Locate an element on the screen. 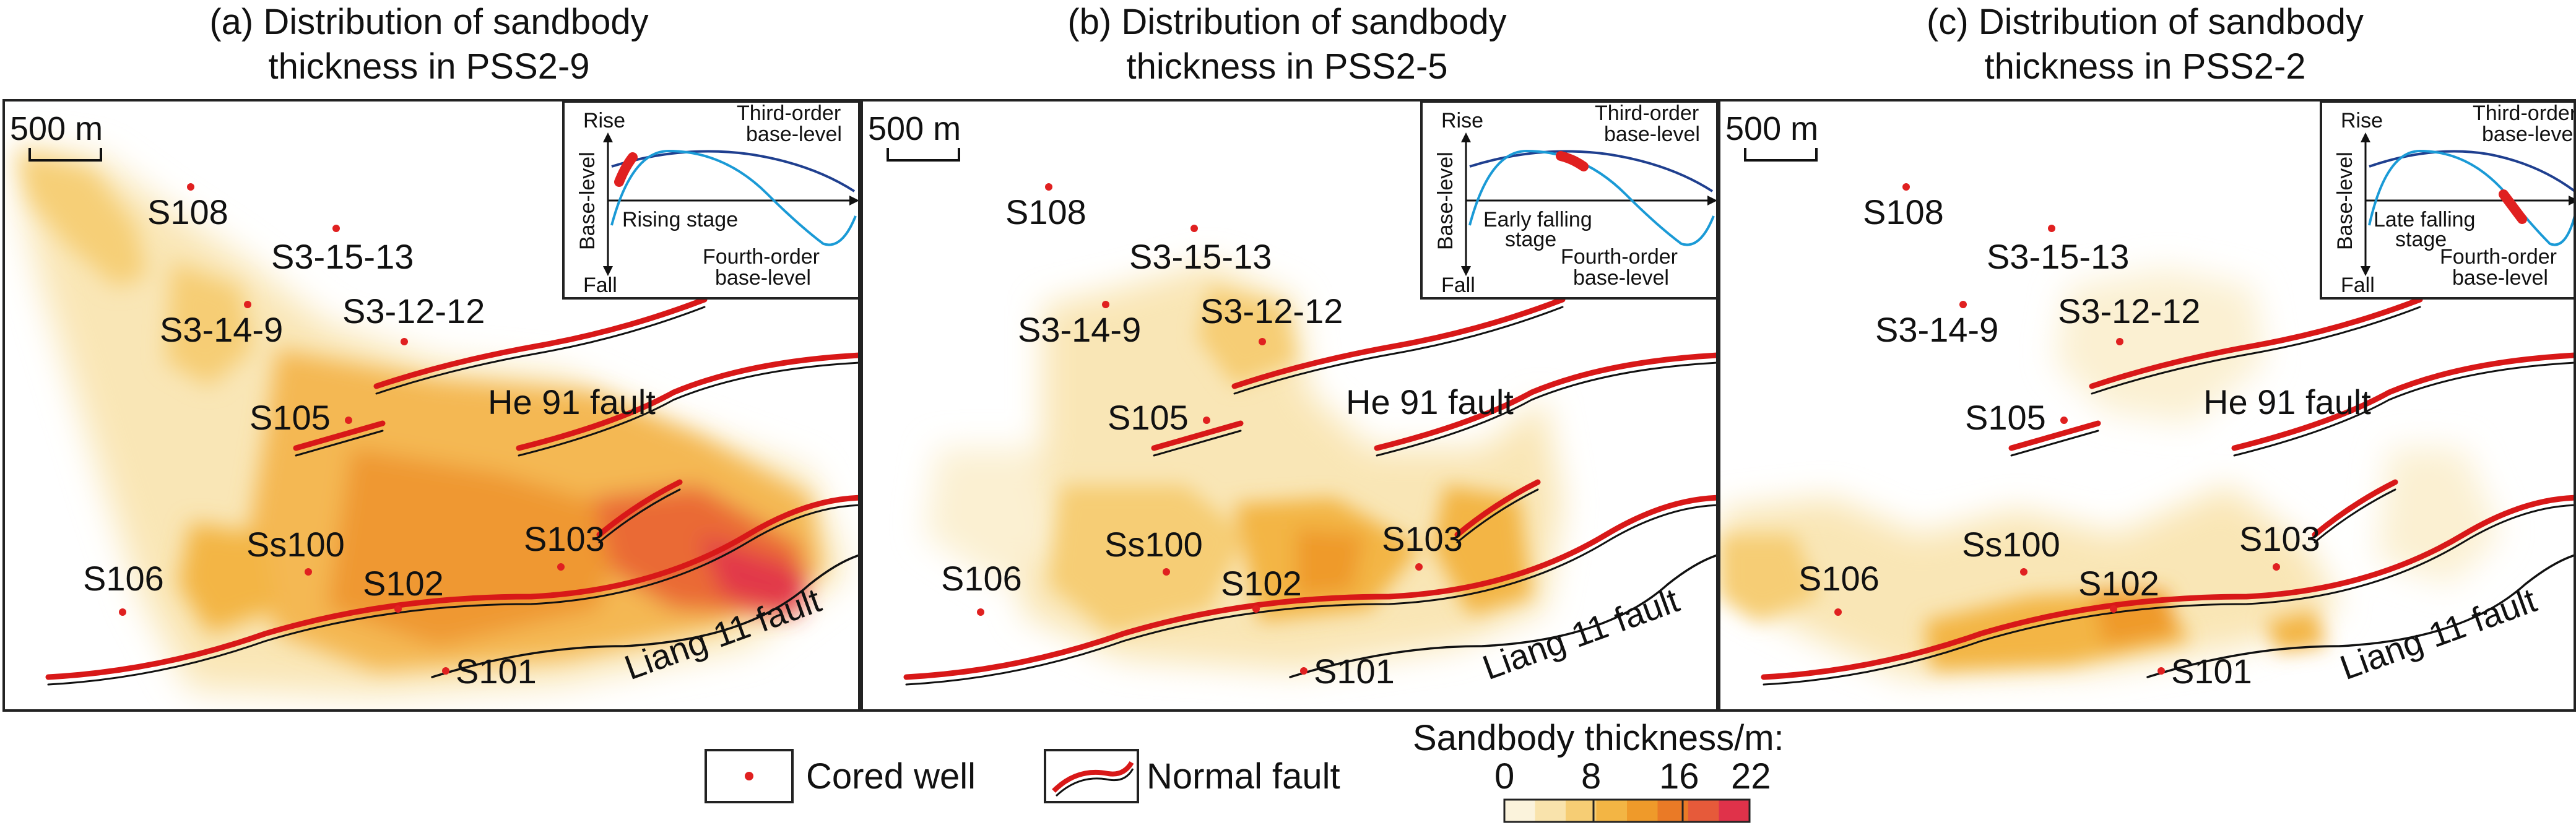  panel-c-title-line1: (c) Distribution of sandbody is located at coordinates (2145, 22).